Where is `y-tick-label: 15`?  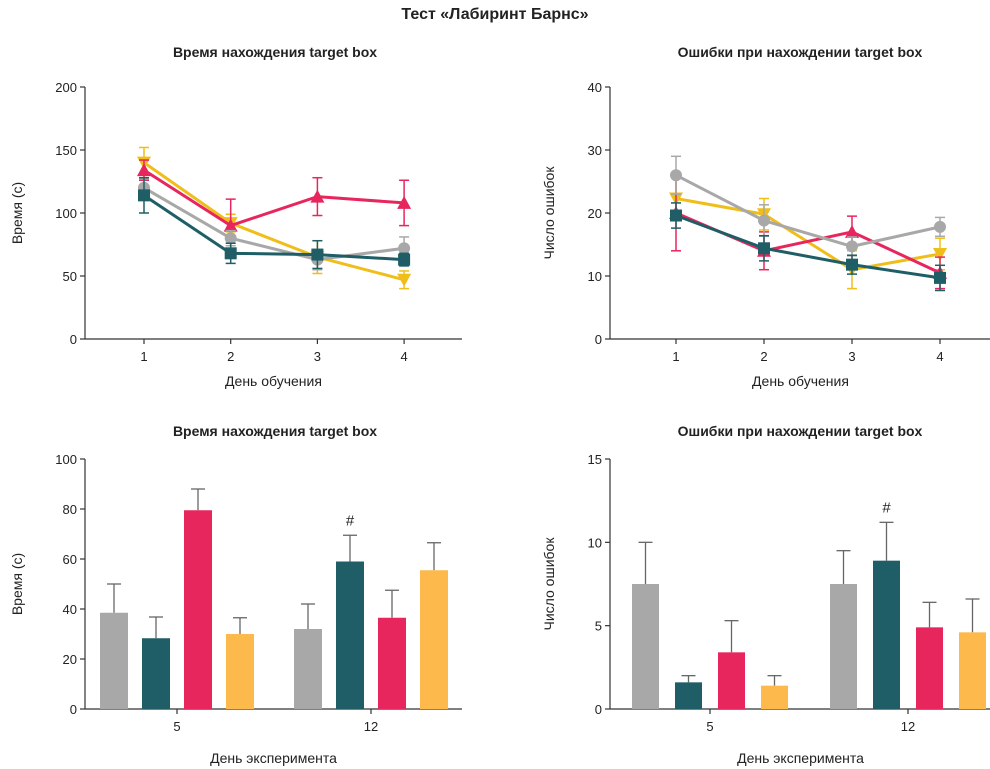 y-tick-label: 15 is located at coordinates (595, 459).